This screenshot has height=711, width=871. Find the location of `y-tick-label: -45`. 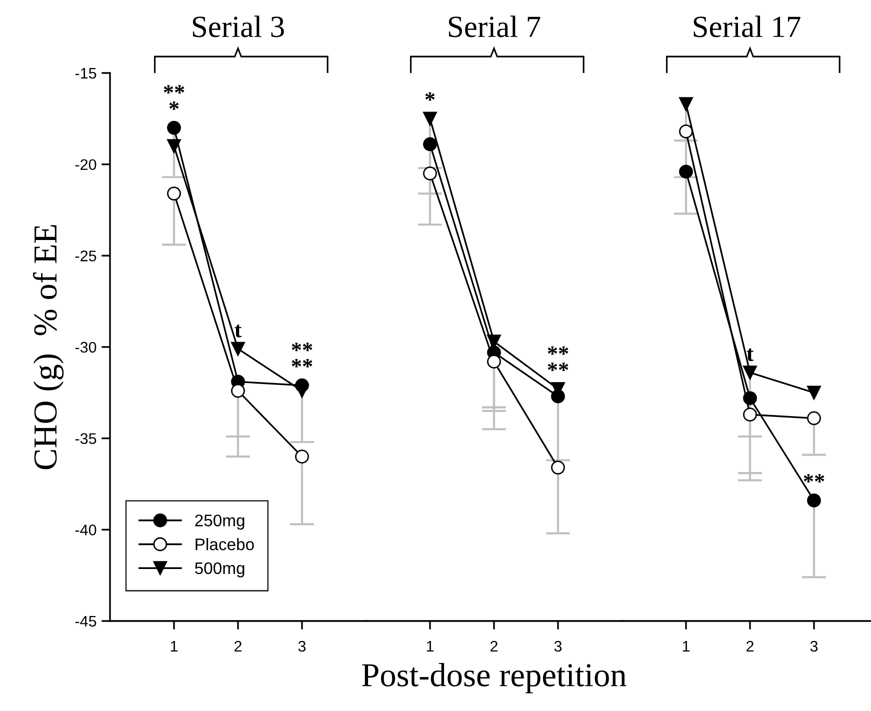

y-tick-label: -45 is located at coordinates (85, 621).